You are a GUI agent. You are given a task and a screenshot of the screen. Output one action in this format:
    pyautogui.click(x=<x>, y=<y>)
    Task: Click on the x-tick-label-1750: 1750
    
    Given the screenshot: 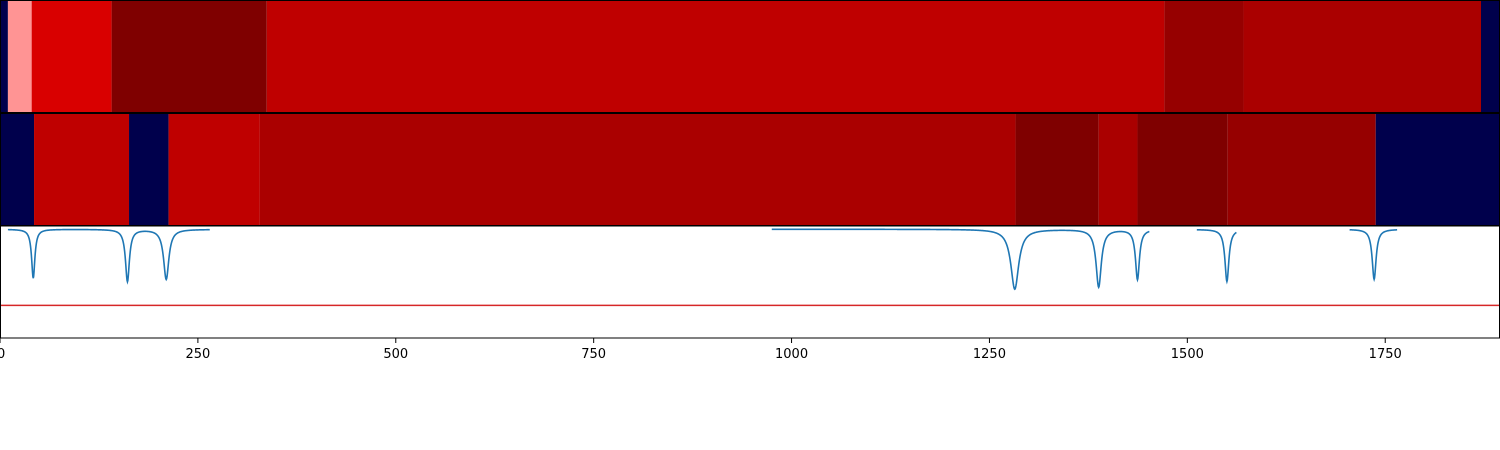 What is the action you would take?
    pyautogui.click(x=1385, y=354)
    